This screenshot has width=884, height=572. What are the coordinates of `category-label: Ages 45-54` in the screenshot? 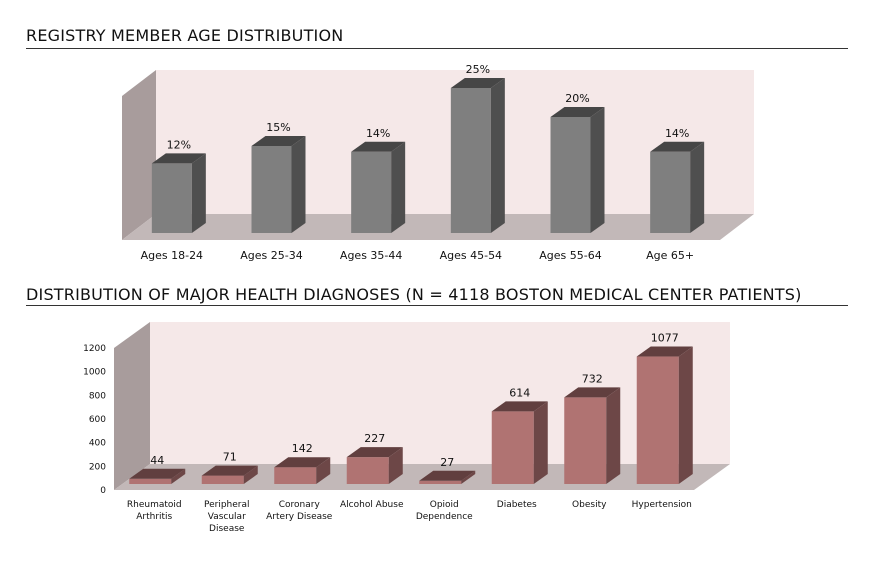 It's located at (471, 255).